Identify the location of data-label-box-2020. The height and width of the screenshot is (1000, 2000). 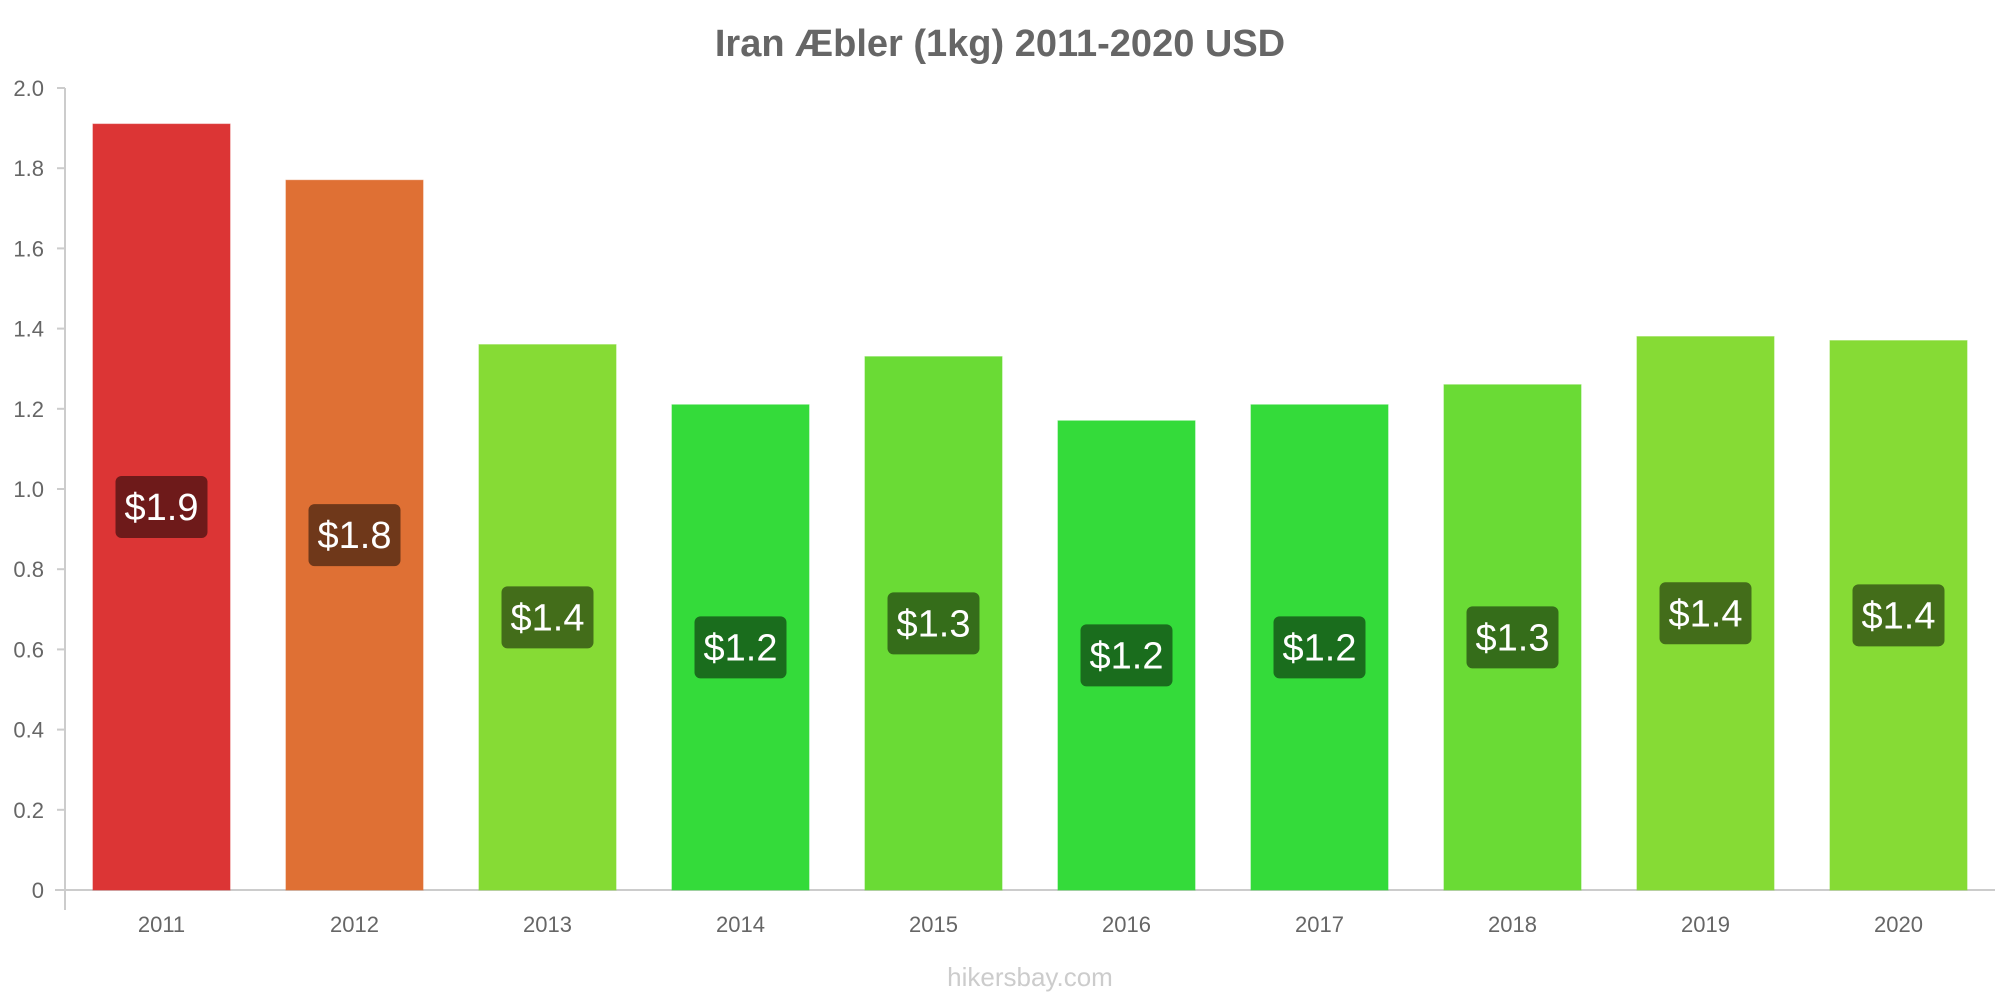
(1898, 615).